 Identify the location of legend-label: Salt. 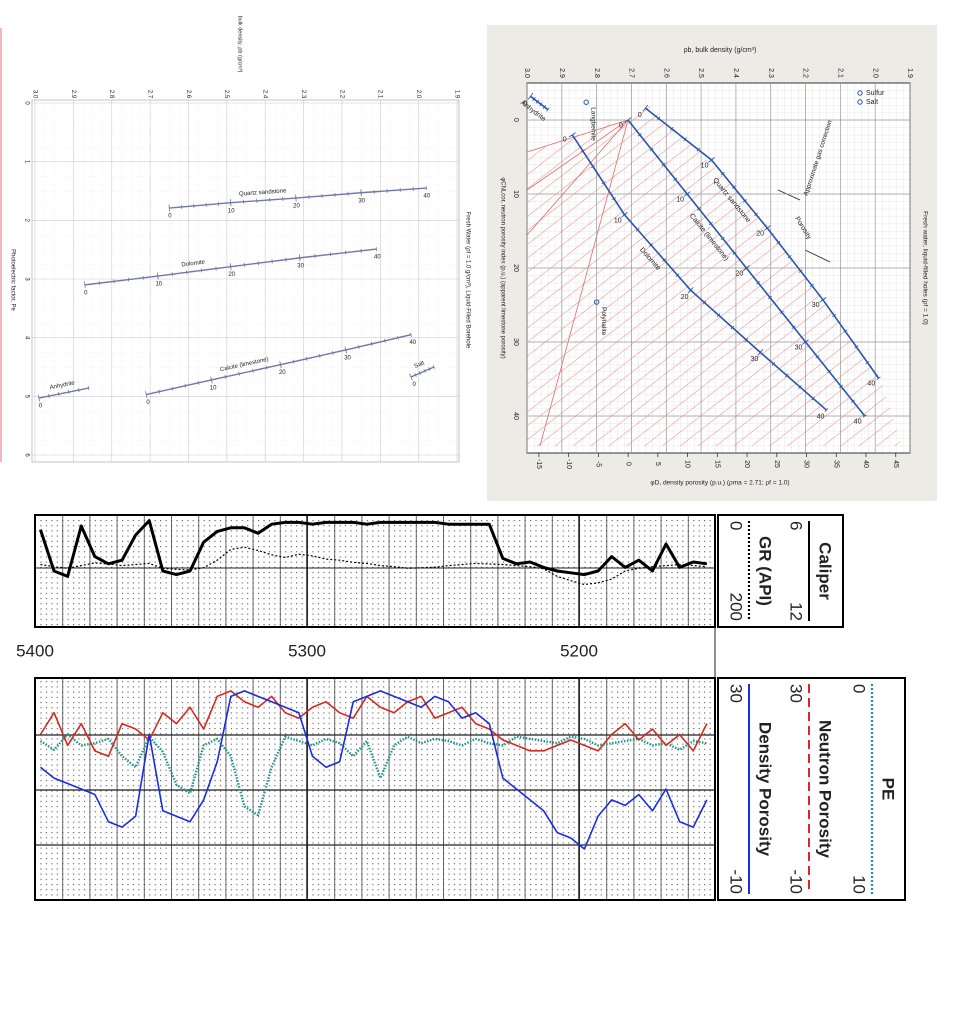
(872, 102).